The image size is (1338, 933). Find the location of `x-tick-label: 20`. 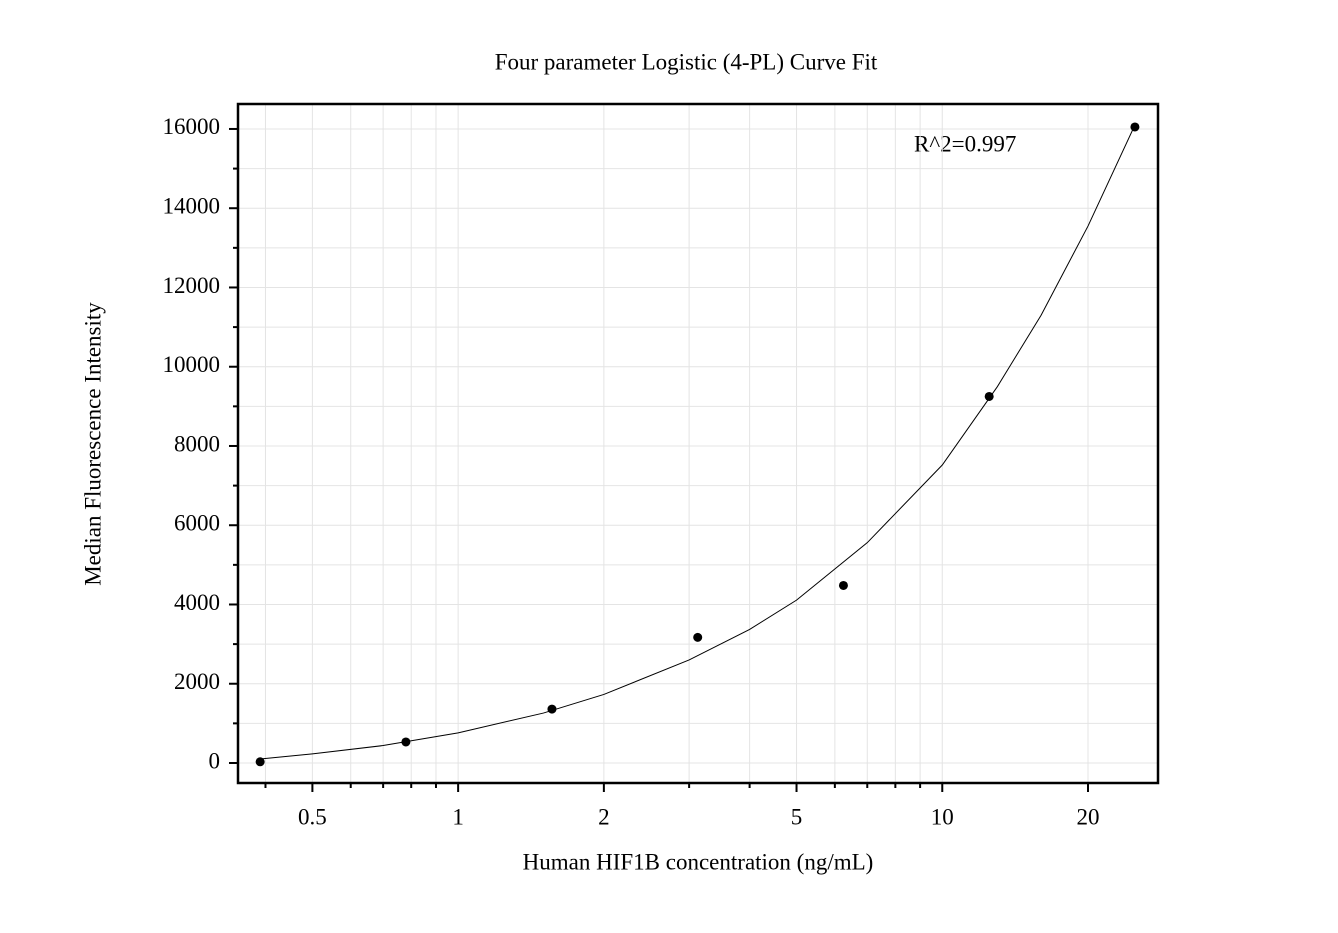

x-tick-label: 20 is located at coordinates (1088, 816).